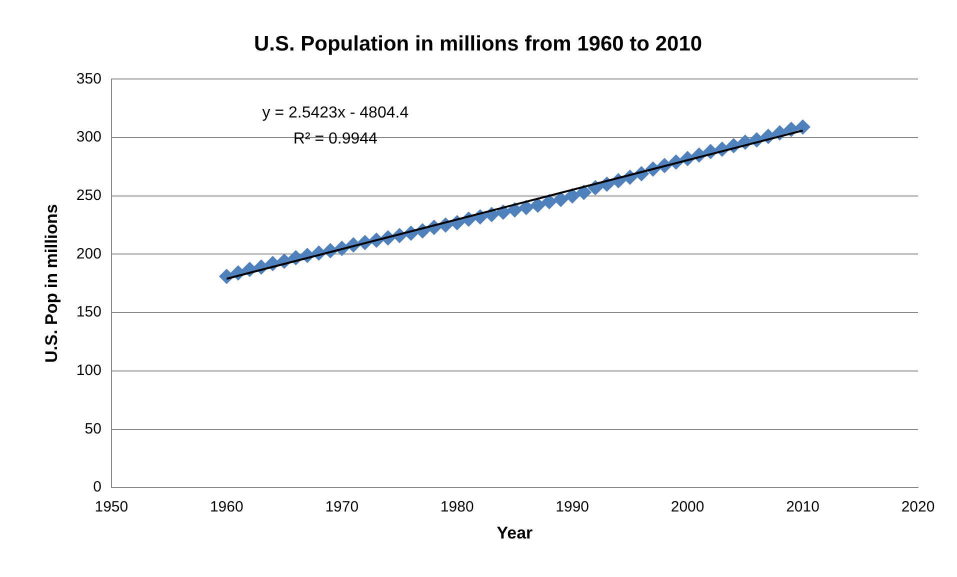 This screenshot has height=577, width=957. Describe the element at coordinates (918, 507) in the screenshot. I see `x-tick-label: 2020` at that location.